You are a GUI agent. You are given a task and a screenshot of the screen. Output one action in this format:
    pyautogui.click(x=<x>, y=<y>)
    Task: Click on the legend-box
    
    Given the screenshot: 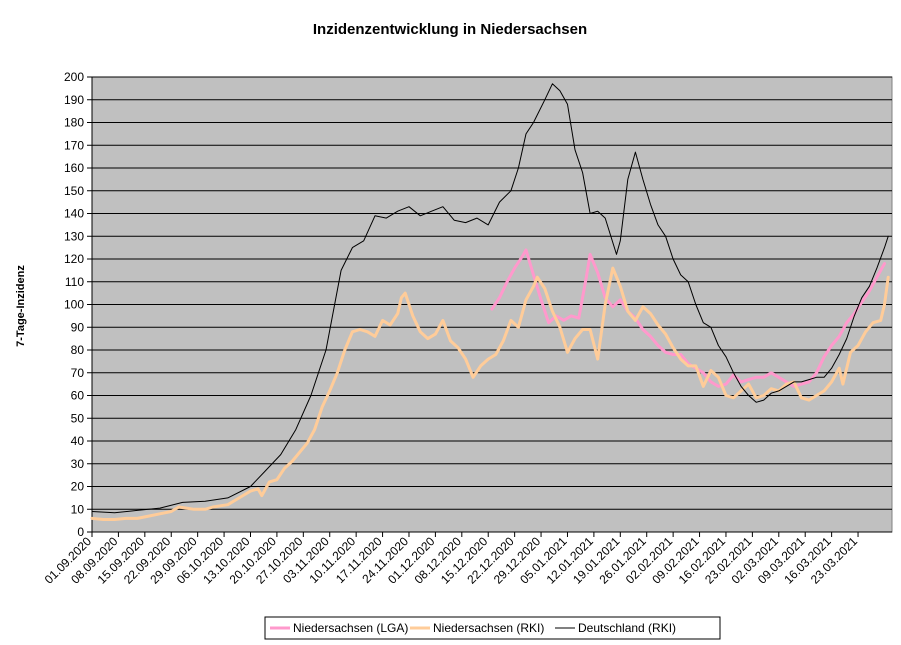 What is the action you would take?
    pyautogui.click(x=492, y=628)
    